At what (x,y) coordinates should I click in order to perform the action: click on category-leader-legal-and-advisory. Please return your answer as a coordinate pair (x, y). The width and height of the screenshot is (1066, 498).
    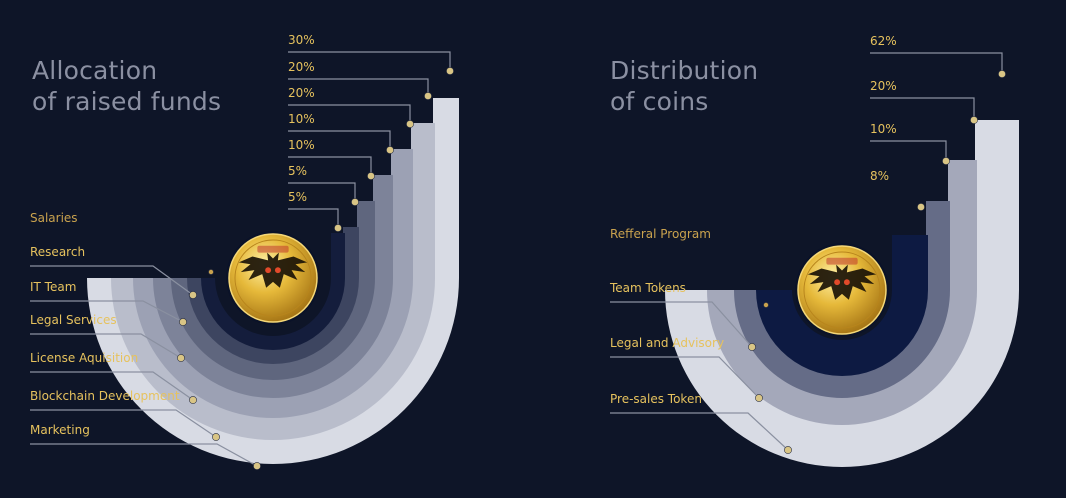
    Looking at the image, I should click on (685, 377).